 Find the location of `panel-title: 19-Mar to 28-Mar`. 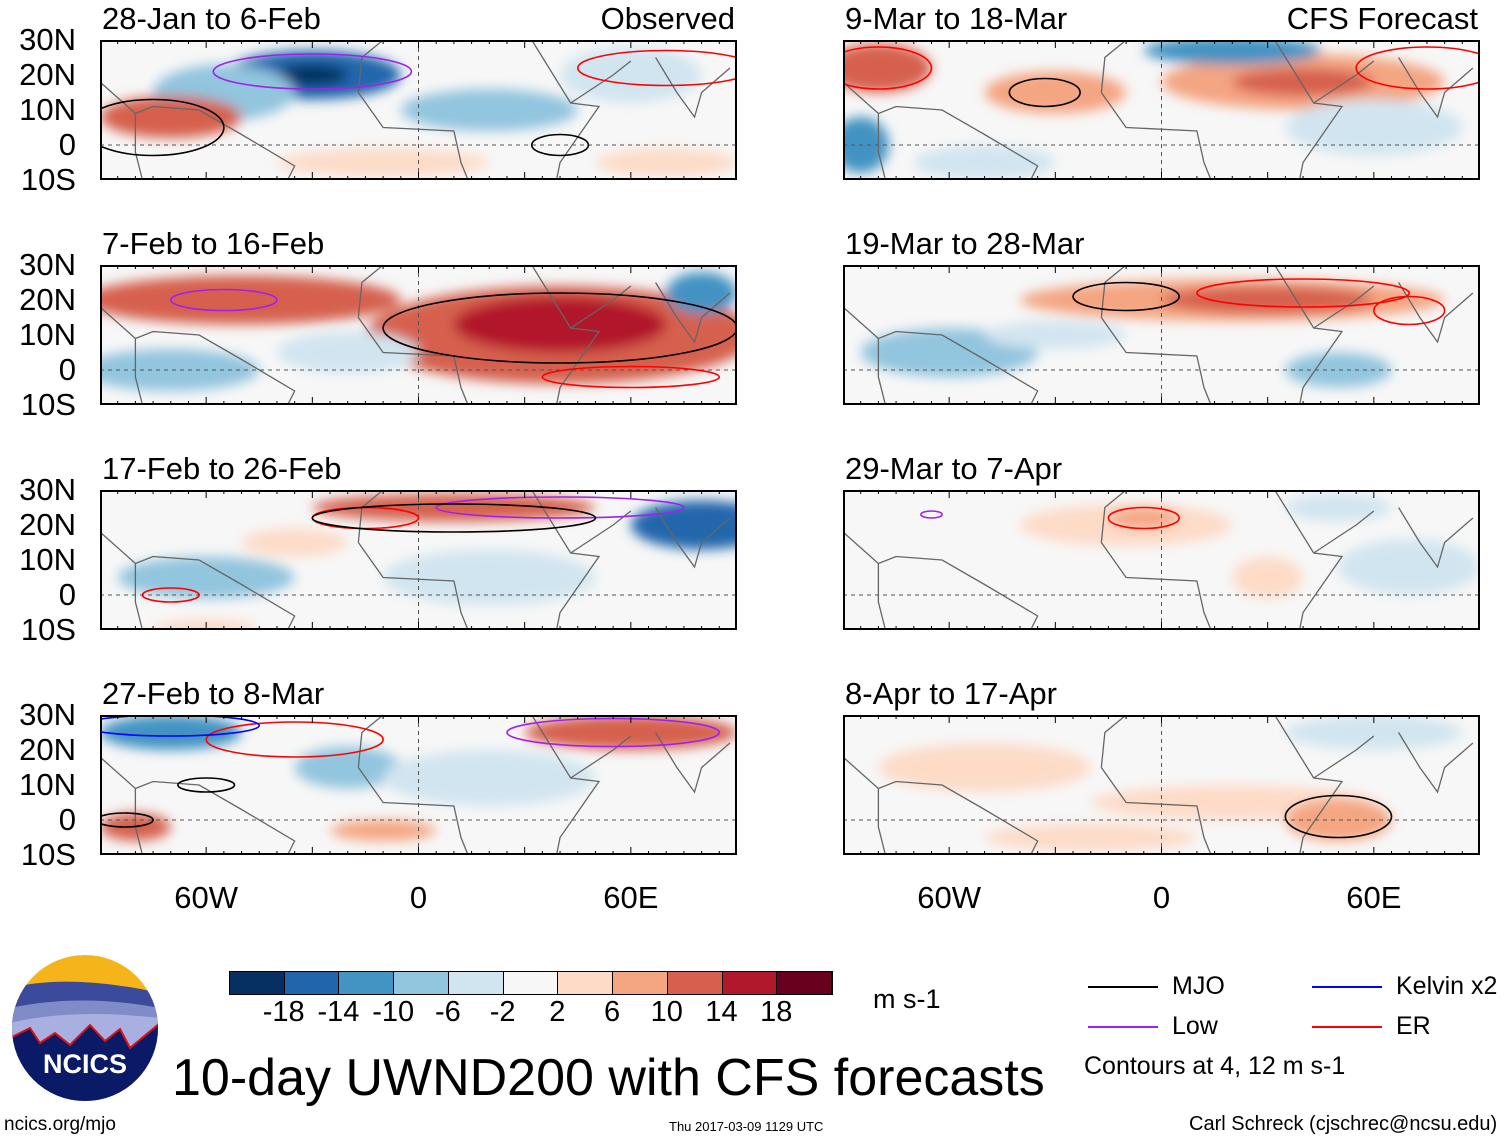

panel-title: 19-Mar to 28-Mar is located at coordinates (965, 243).